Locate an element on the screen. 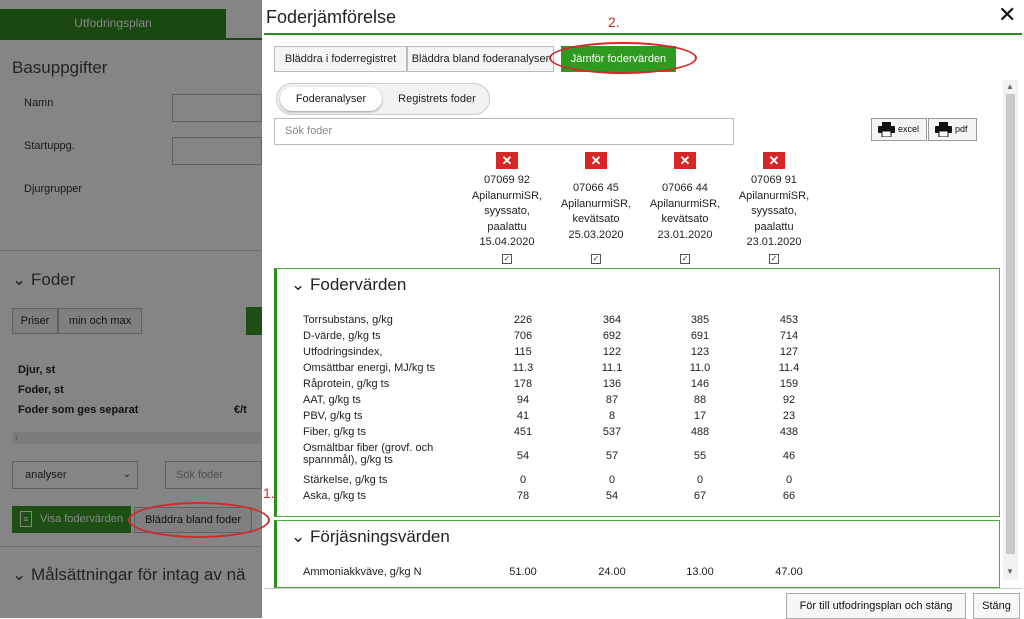 The image size is (1024, 619). value-cell: 11.0 is located at coordinates (700, 368).